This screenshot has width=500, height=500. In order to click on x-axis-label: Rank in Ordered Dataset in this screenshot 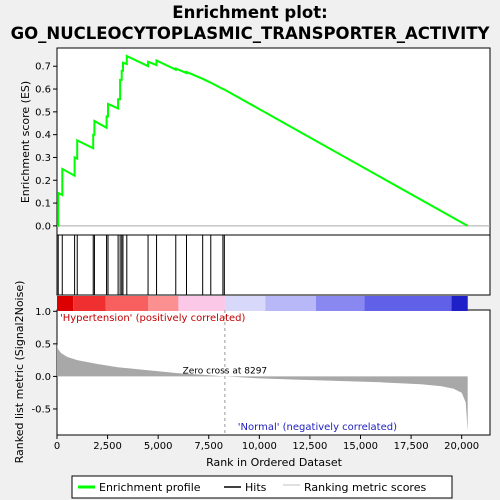, I will do `click(274, 462)`.